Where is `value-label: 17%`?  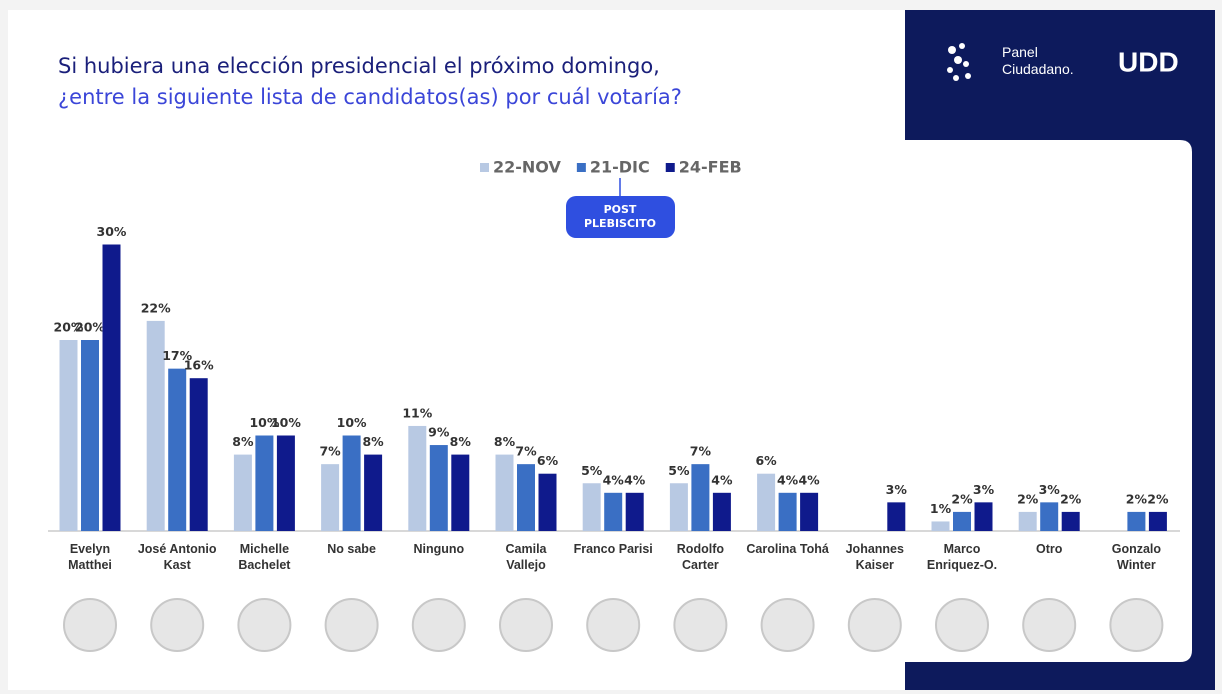
value-label: 17% is located at coordinates (177, 355).